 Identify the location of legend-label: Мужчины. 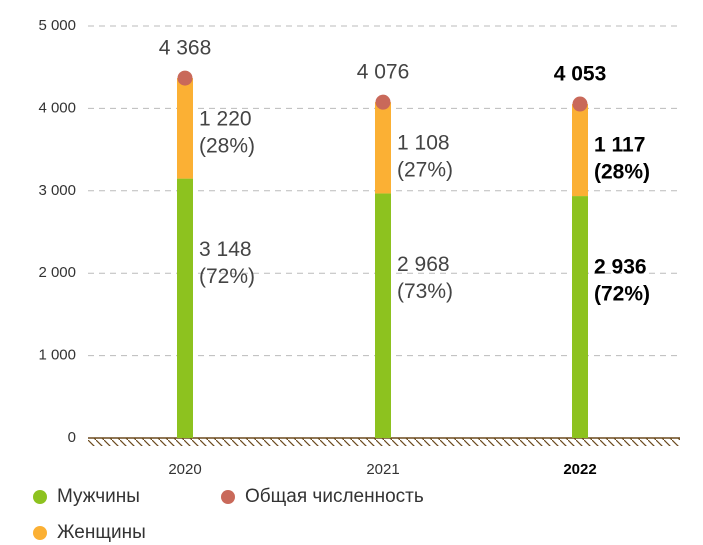
(98, 496).